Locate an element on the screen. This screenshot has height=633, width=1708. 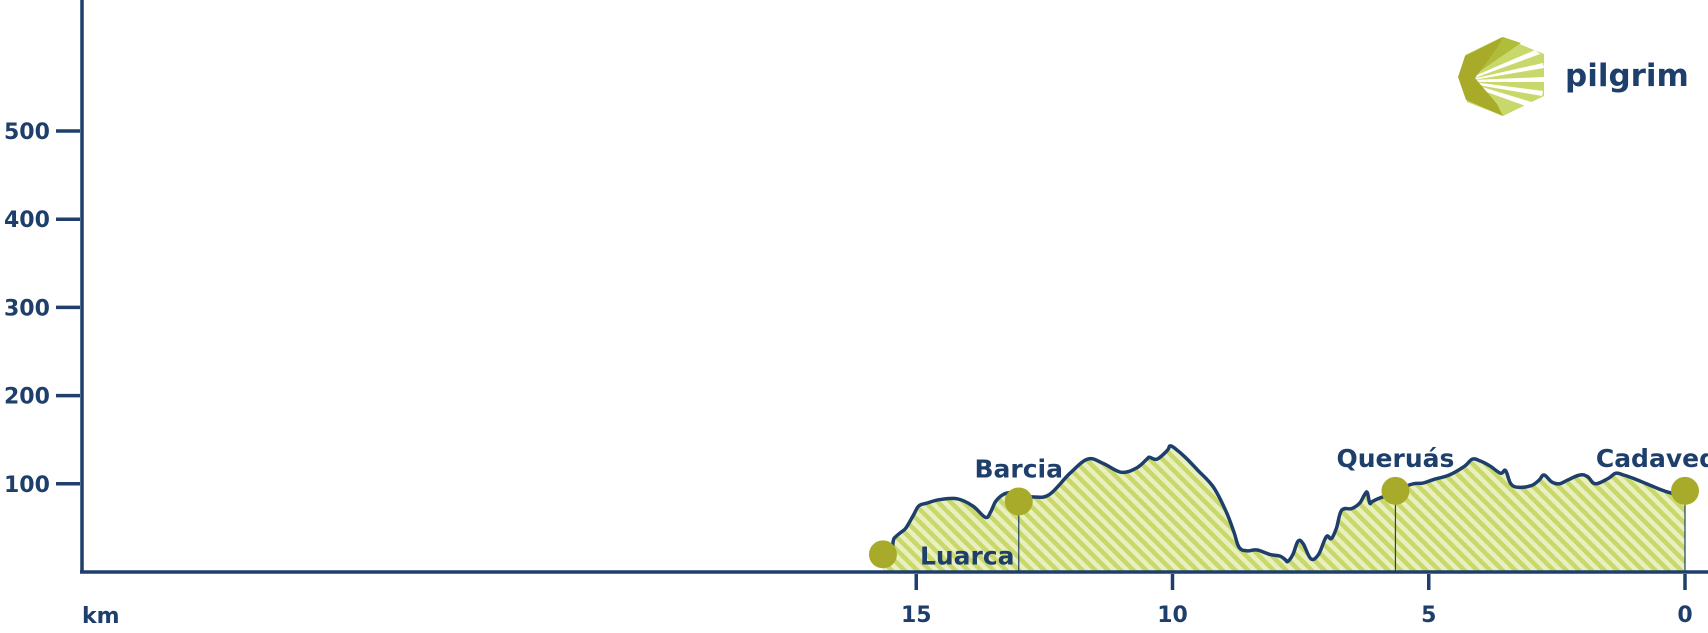
x-tick-label: 0 is located at coordinates (1684, 615).